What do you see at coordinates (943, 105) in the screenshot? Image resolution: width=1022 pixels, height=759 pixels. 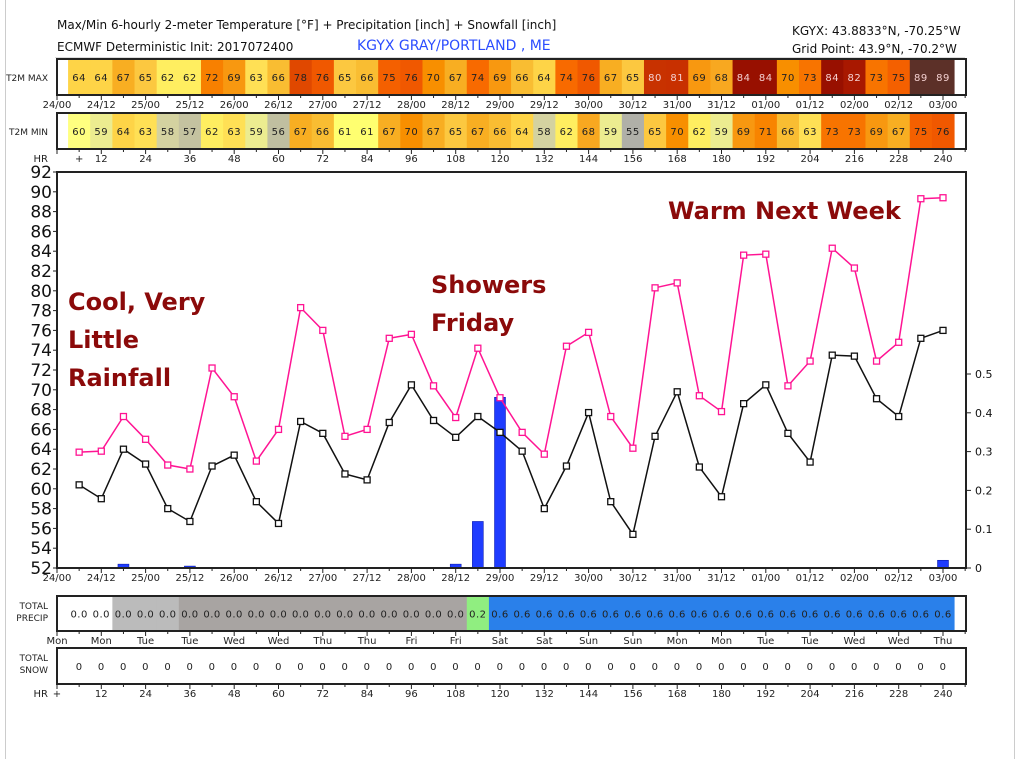 I see `date-top-tick-label: 03/00` at bounding box center [943, 105].